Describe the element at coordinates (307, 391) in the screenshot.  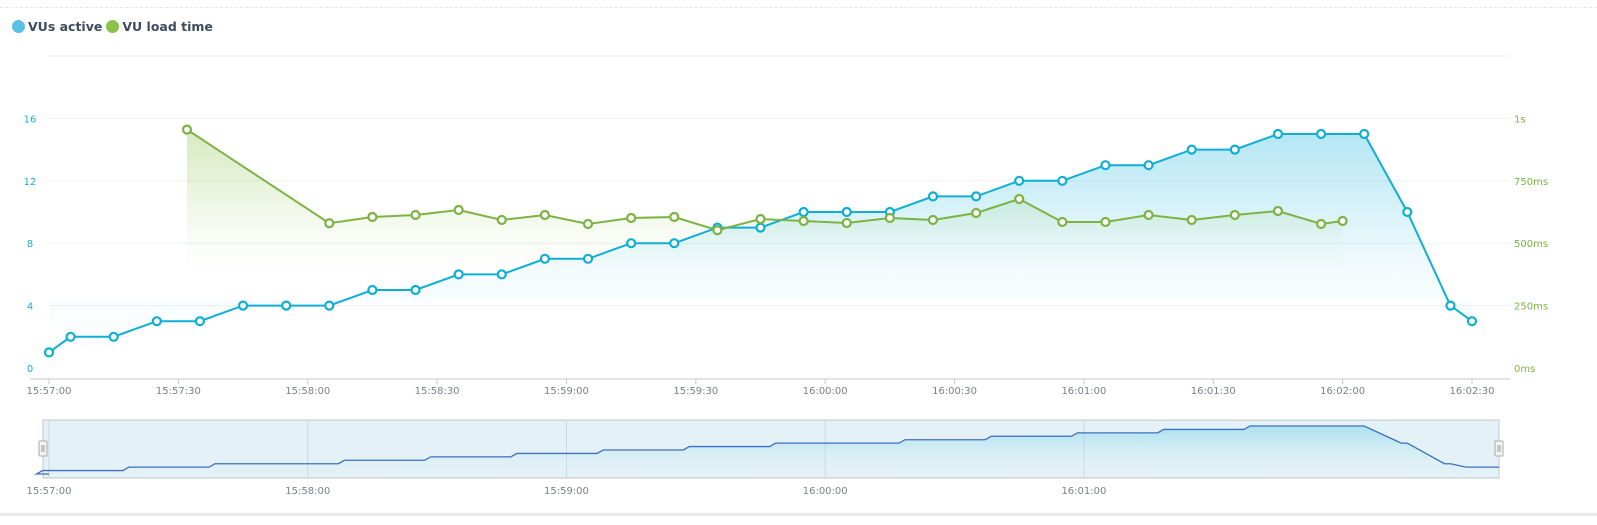
I see `x-tick-label: 15:58:00` at that location.